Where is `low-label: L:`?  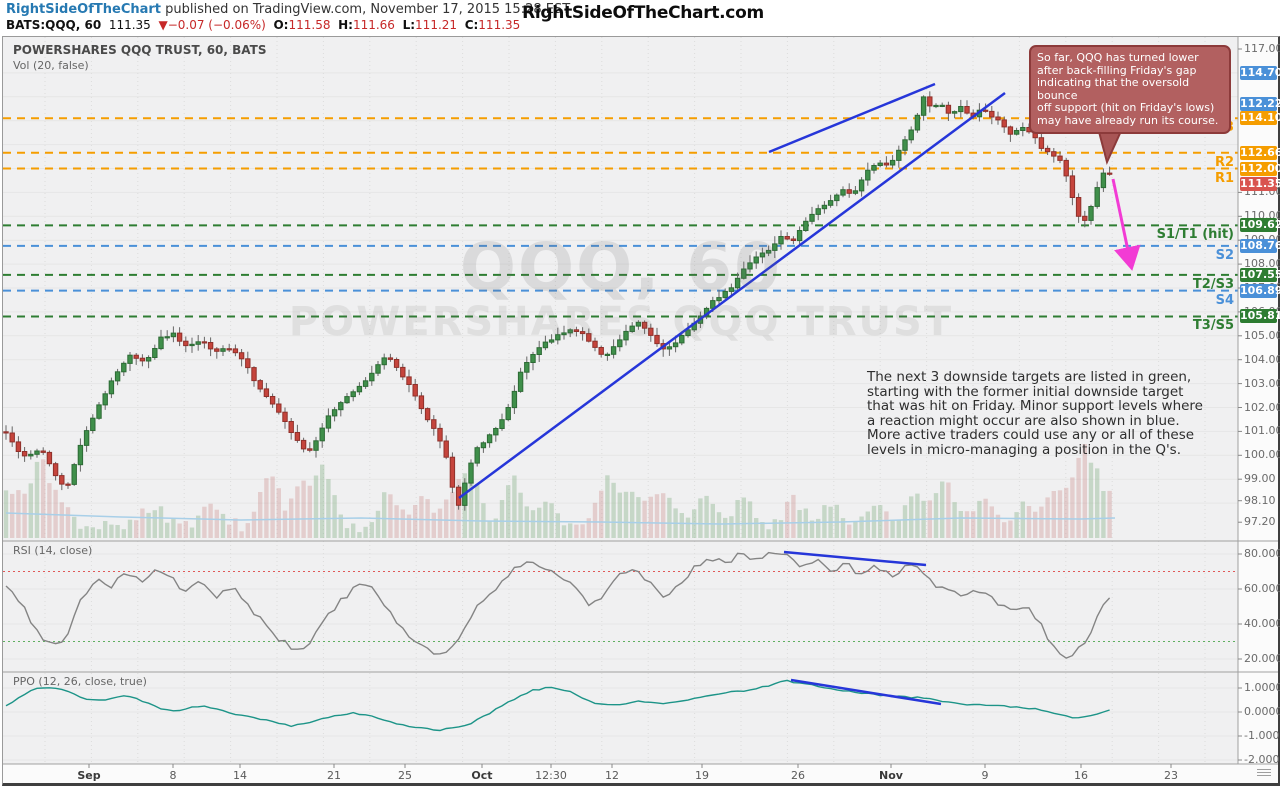
low-label: L: is located at coordinates (409, 25).